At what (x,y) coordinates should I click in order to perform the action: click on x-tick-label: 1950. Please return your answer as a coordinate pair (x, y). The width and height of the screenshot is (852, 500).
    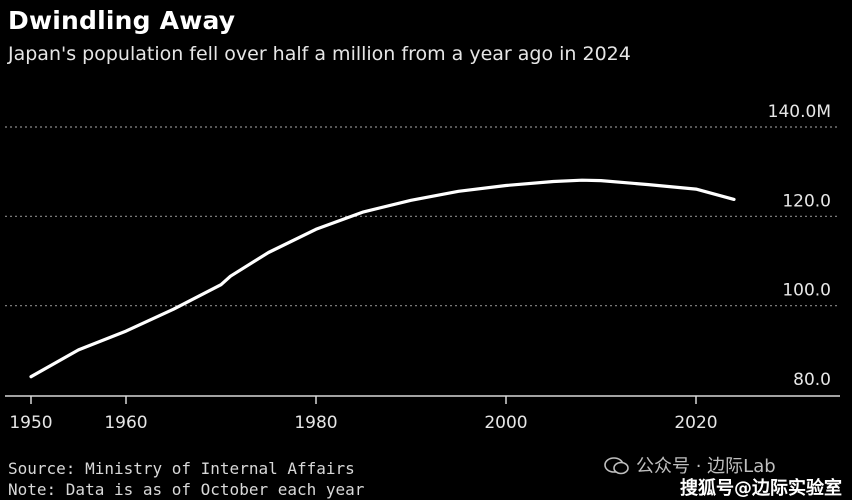
    Looking at the image, I should click on (30, 423).